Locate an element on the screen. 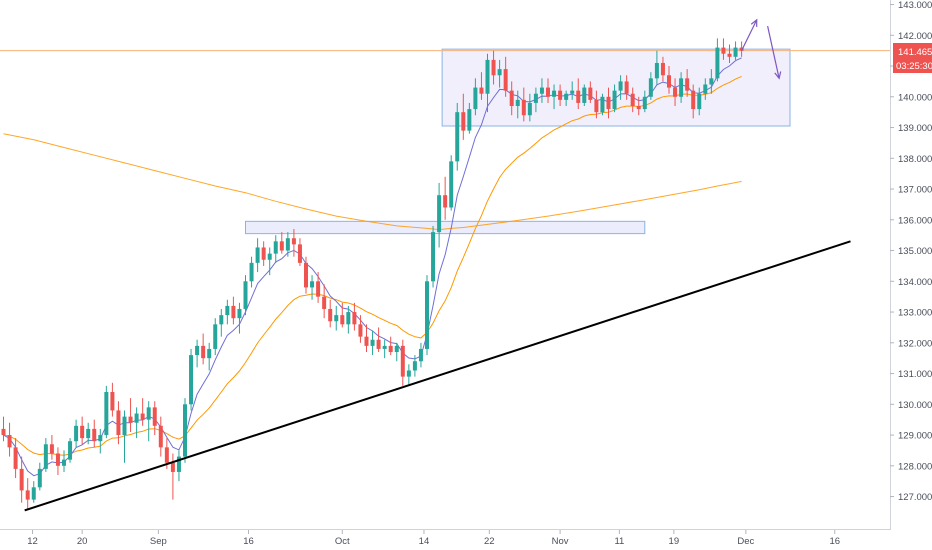 The height and width of the screenshot is (550, 932). down-projection-arrow is located at coordinates (773, 52).